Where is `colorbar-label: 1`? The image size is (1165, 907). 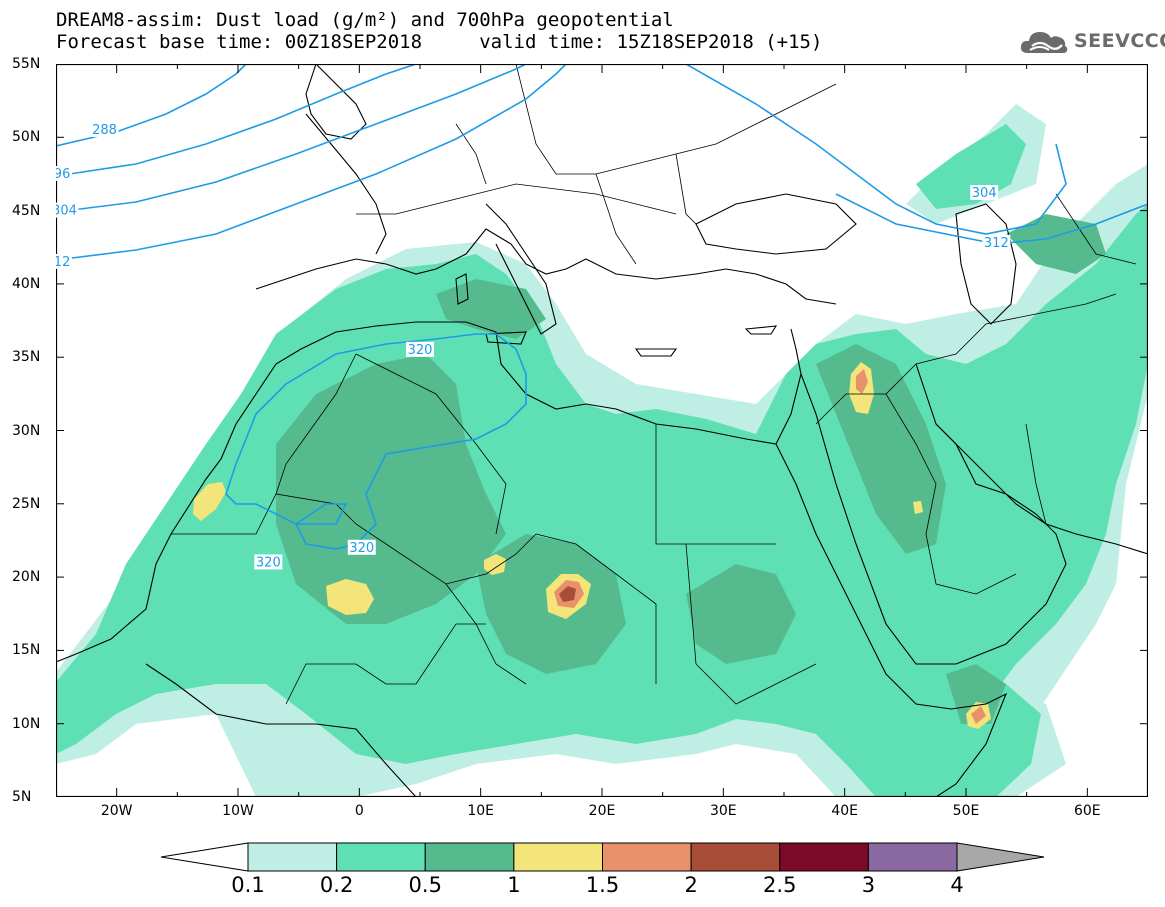 colorbar-label: 1 is located at coordinates (514, 885).